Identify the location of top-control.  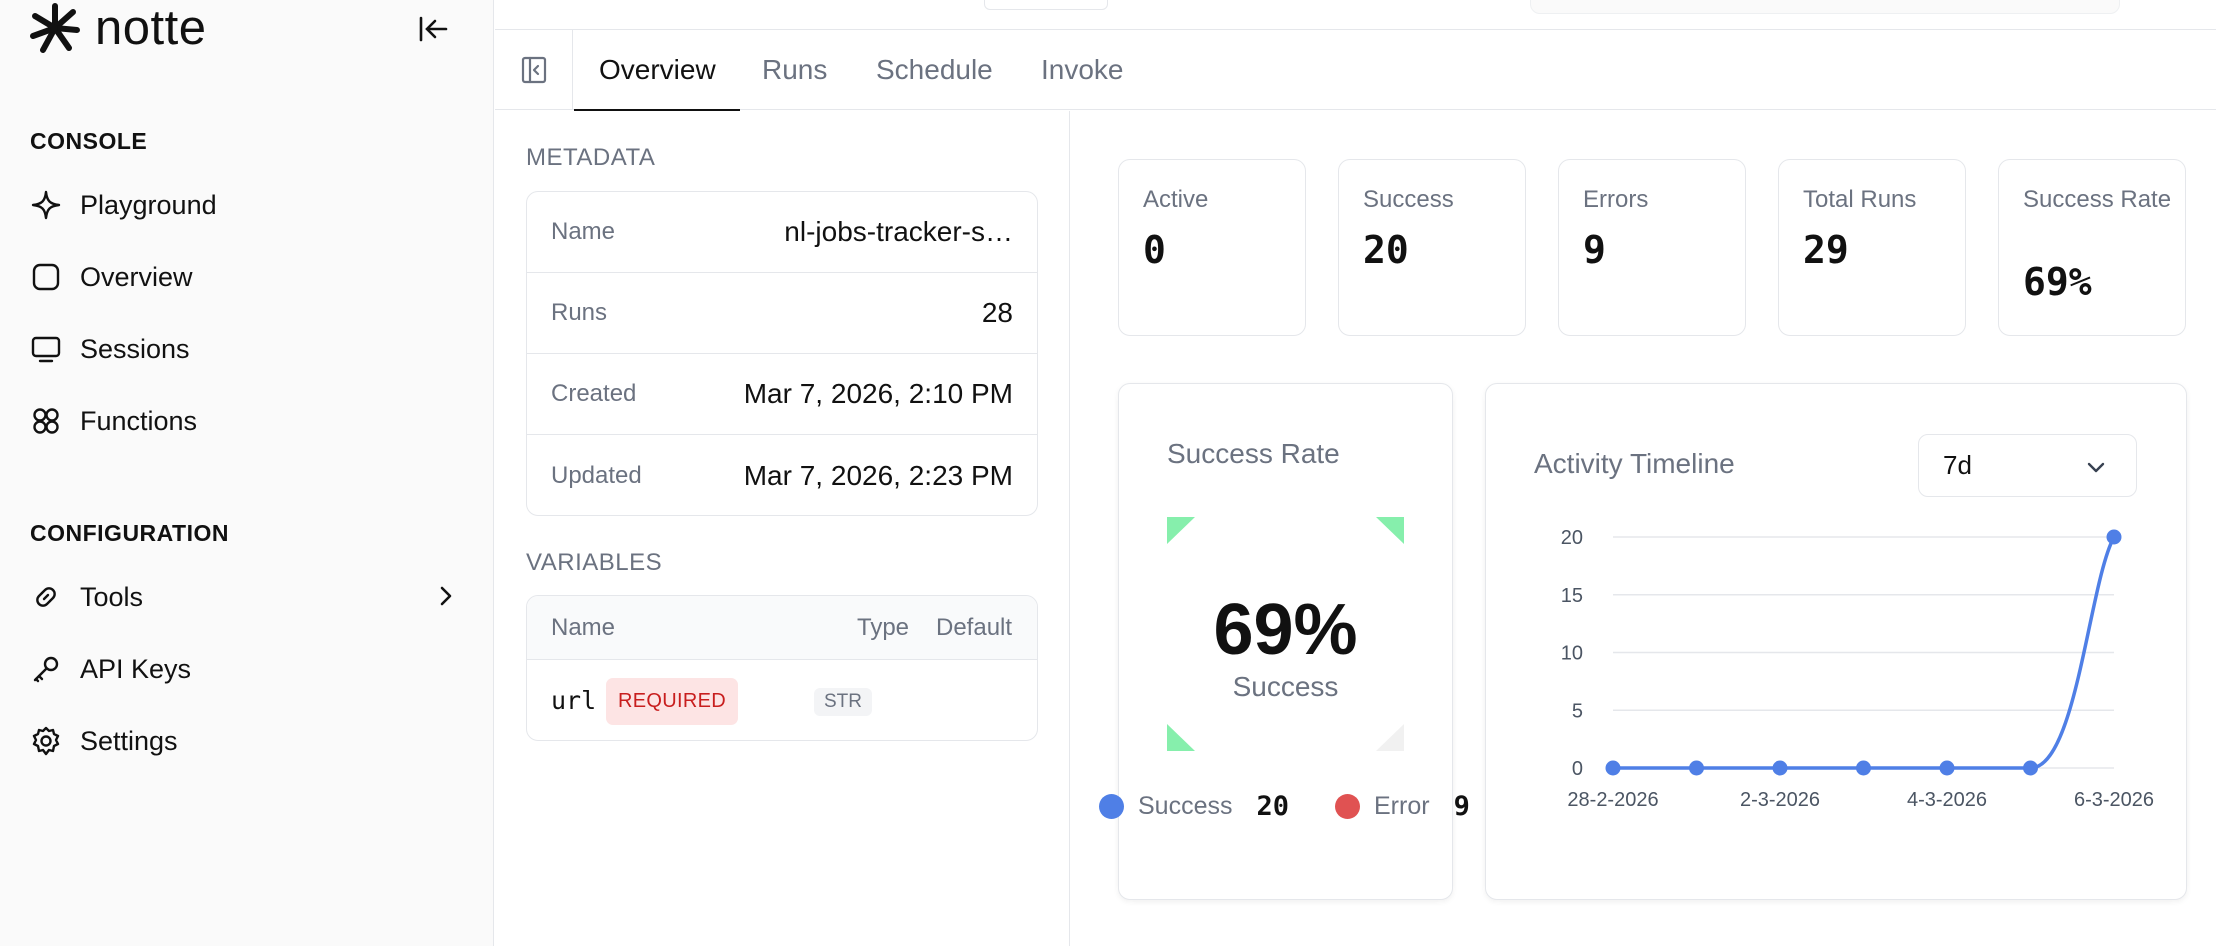
(1046, 5).